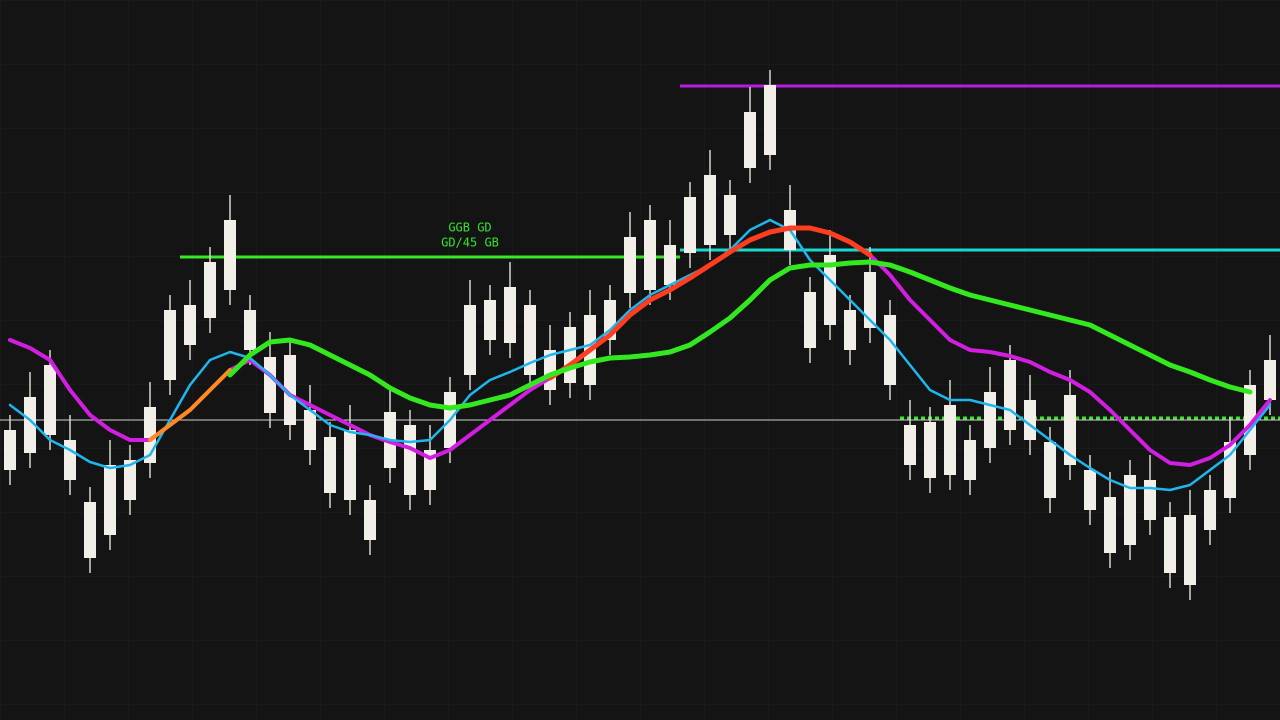 The height and width of the screenshot is (720, 1280). I want to click on annotation: GD/45 GB, so click(470, 243).